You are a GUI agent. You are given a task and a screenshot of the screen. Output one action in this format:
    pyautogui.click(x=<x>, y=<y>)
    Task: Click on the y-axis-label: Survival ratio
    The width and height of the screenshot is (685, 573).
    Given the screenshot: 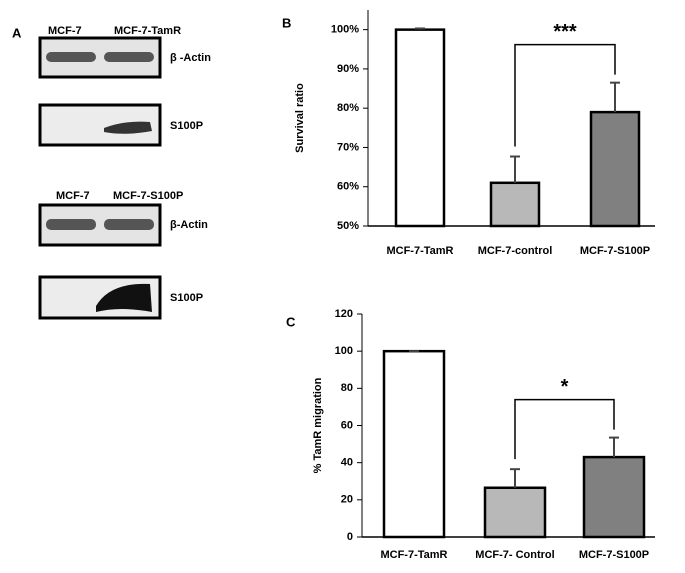 What is the action you would take?
    pyautogui.click(x=300, y=118)
    